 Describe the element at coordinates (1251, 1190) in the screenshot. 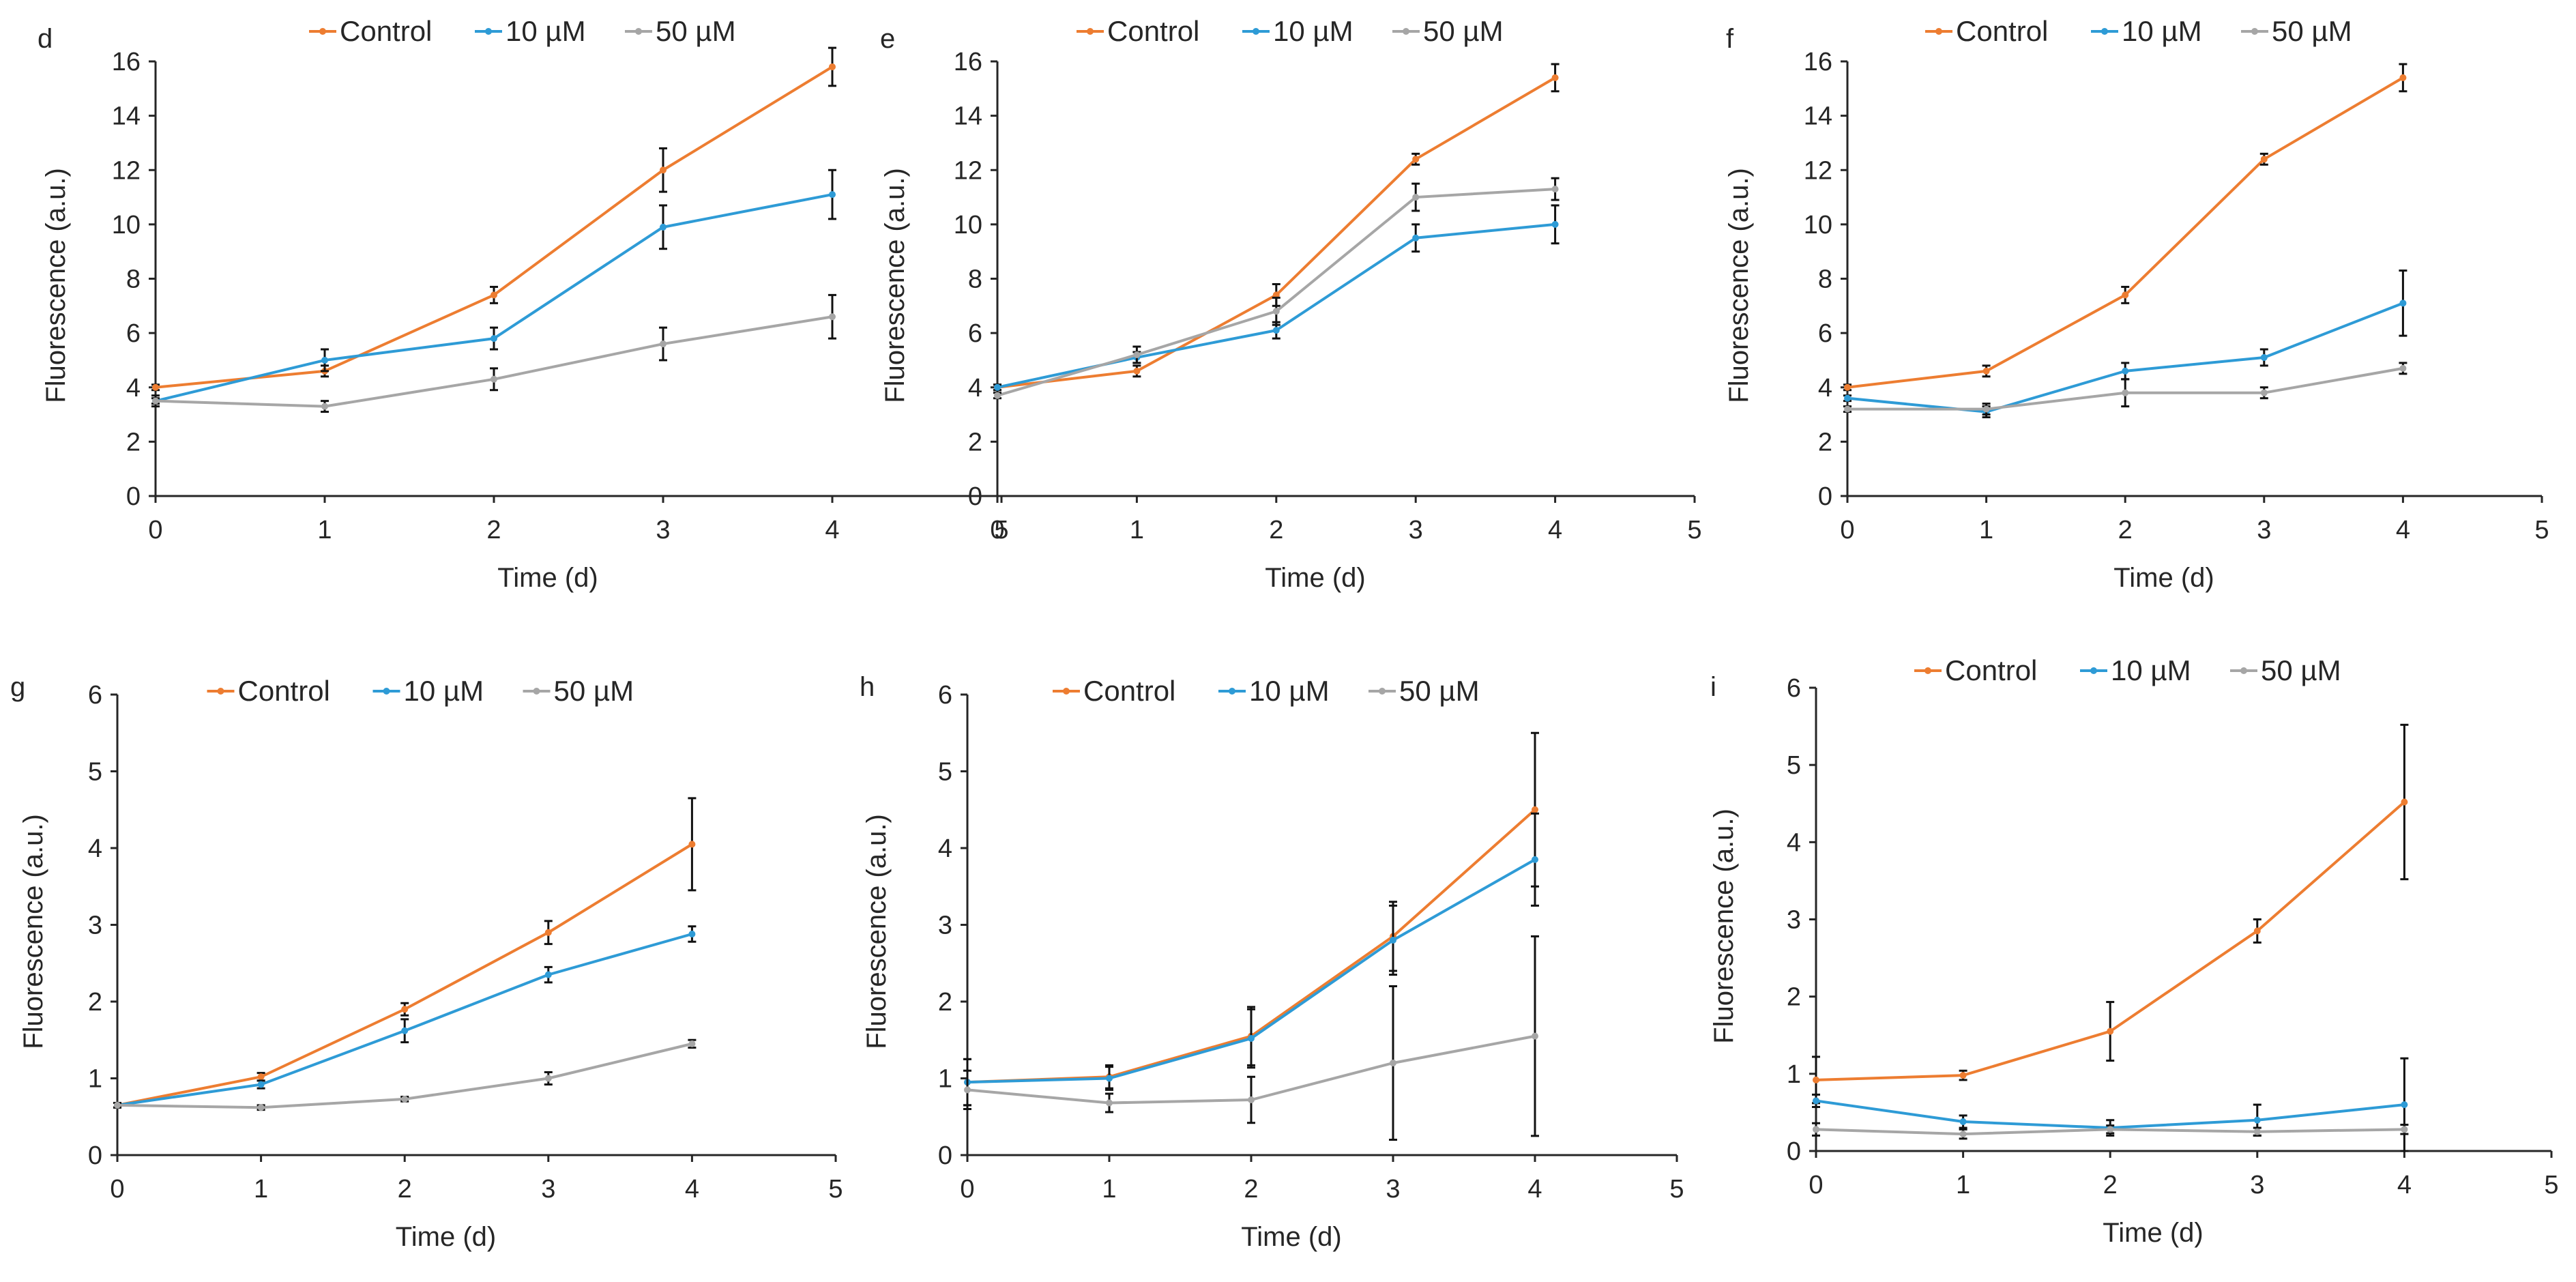

I see `x-tick-label: 2` at that location.